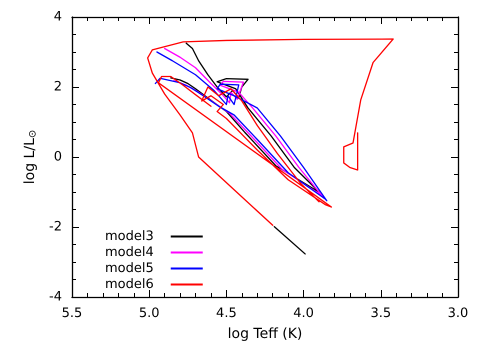  Describe the element at coordinates (458, 313) in the screenshot. I see `x-tick-label: 3.0` at that location.